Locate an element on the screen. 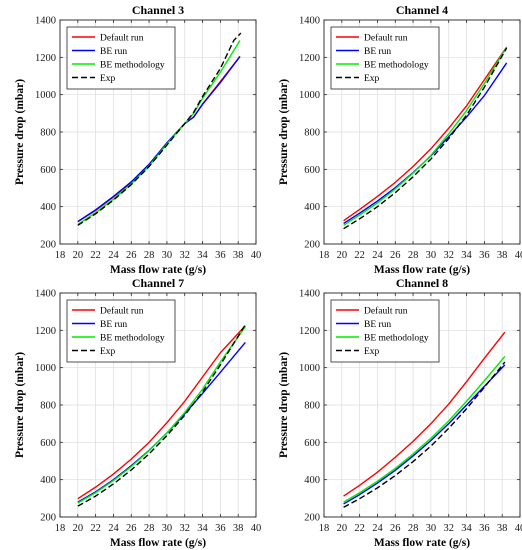 Image resolution: width=522 pixels, height=550 pixels. chart-title: Channel 8 is located at coordinates (422, 283).